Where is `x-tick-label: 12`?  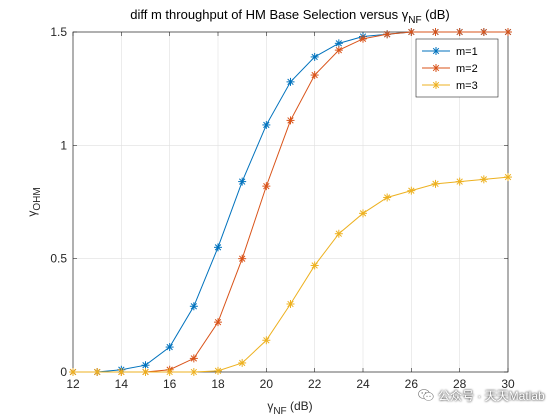
x-tick-label: 12 is located at coordinates (73, 384).